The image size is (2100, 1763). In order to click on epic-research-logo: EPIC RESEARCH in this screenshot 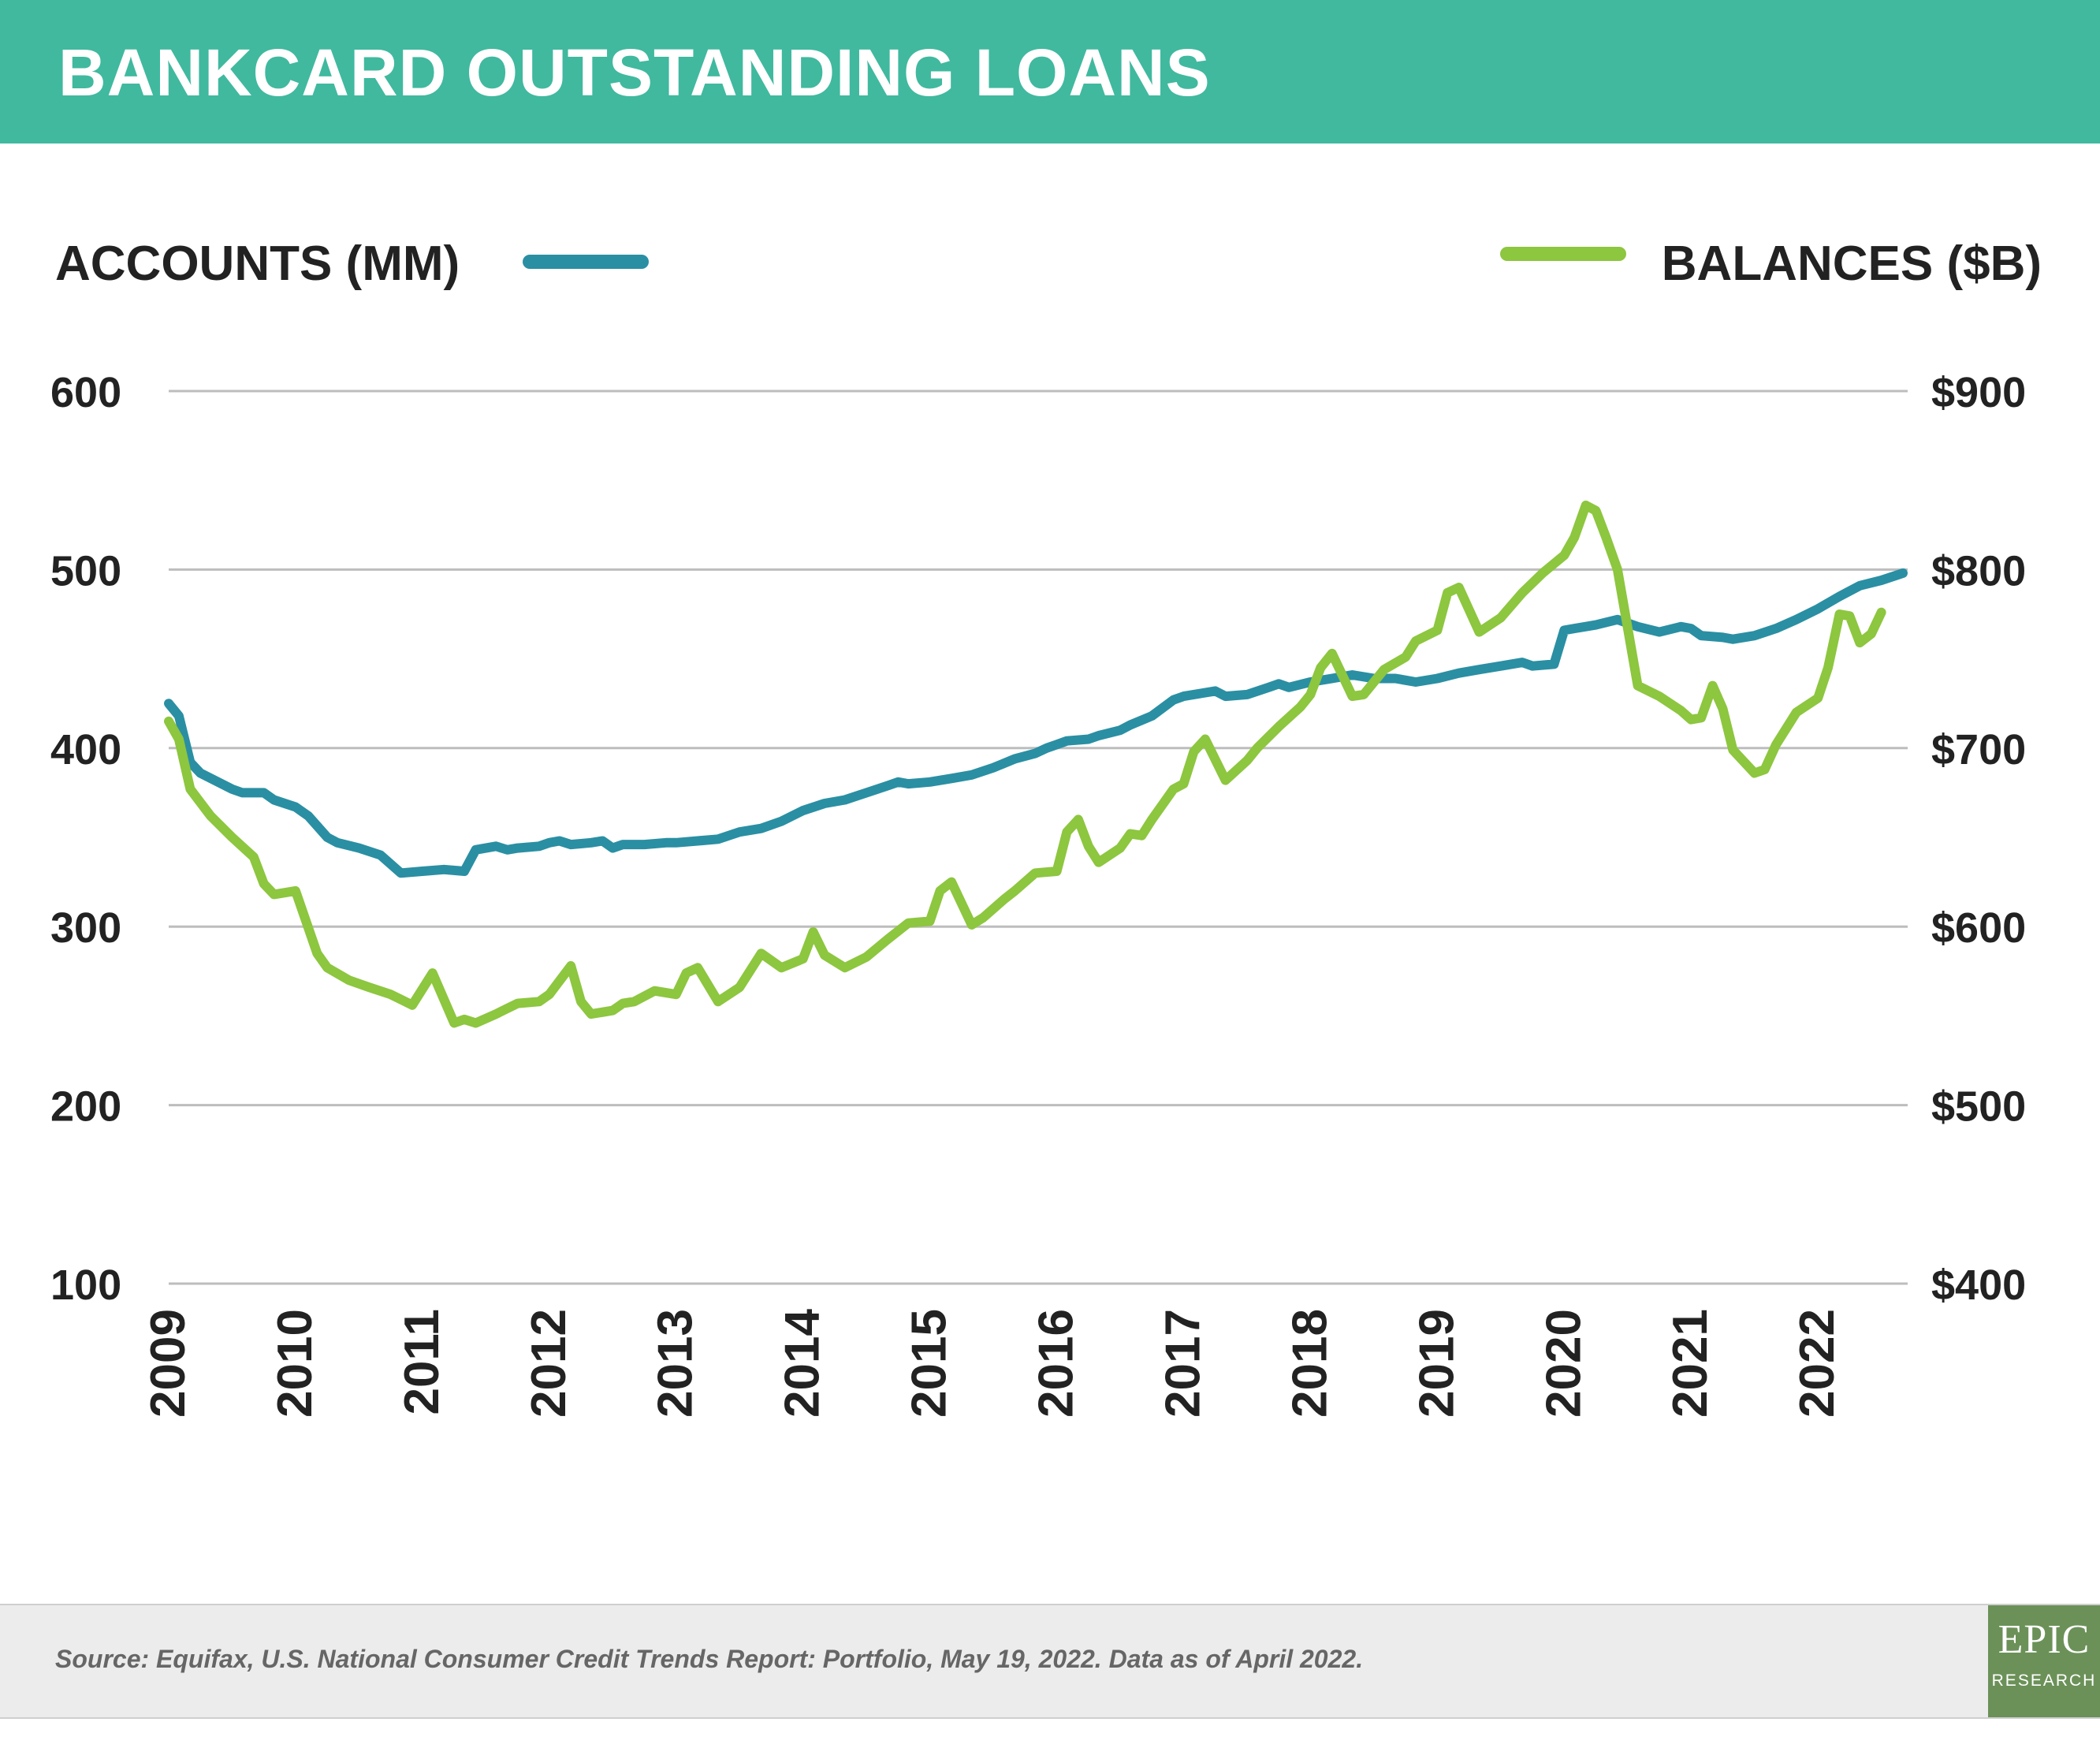, I will do `click(2044, 1661)`.